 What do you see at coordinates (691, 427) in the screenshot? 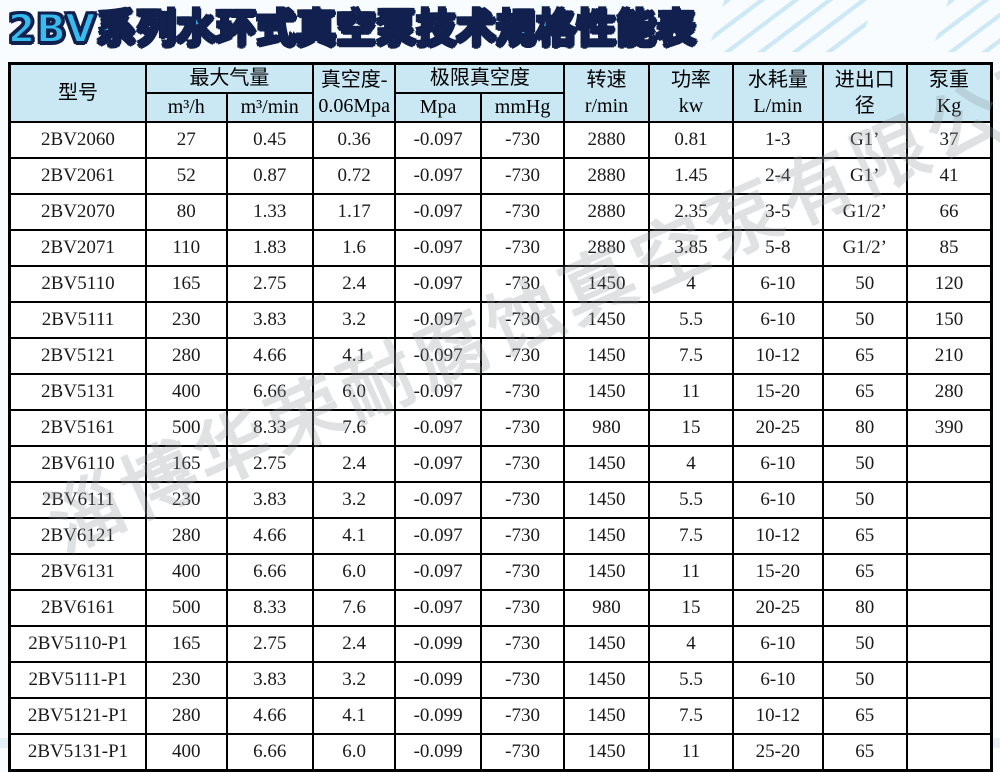
I see `value-cell: 15` at bounding box center [691, 427].